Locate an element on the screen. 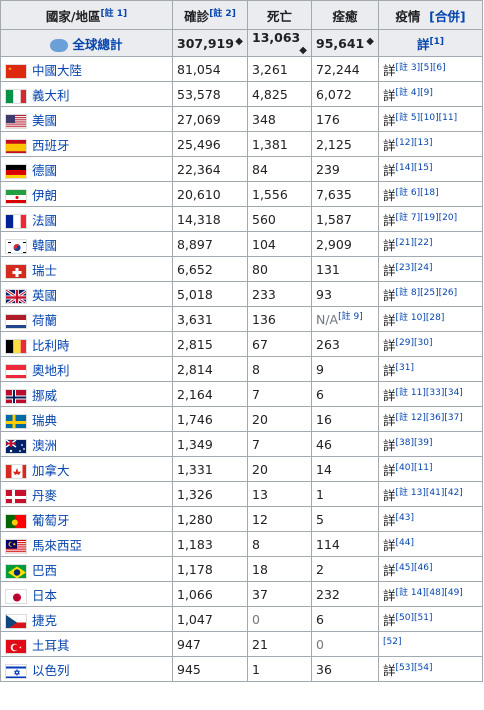 This screenshot has height=710, width=484. country-link: 奧地利 is located at coordinates (51, 370).